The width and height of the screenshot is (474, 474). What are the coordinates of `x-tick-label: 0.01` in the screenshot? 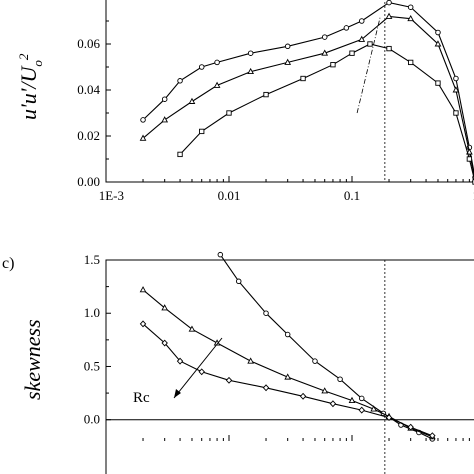 It's located at (229, 195).